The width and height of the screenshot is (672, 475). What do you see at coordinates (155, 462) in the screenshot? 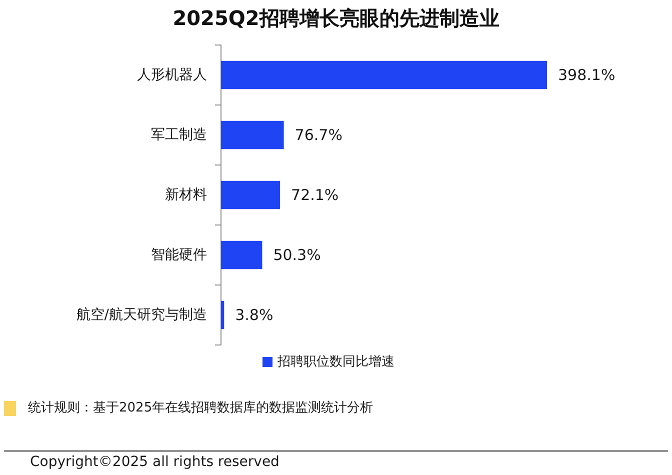
I see `text: Copyright©2025 all rights reserved` at bounding box center [155, 462].